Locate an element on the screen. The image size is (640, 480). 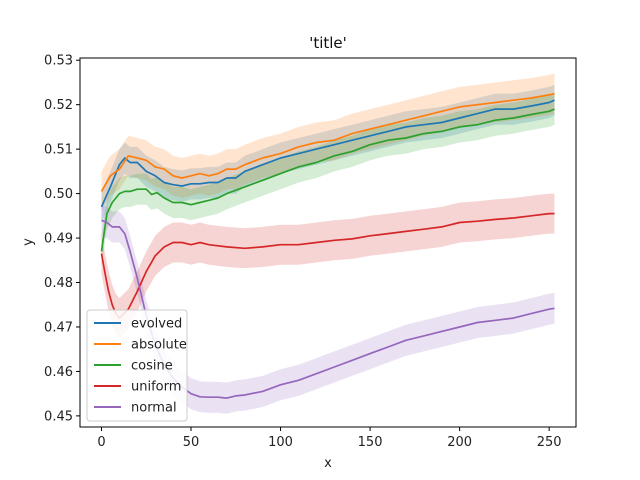
legend: evolved absolute cosine uniform normal is located at coordinates (137, 365).